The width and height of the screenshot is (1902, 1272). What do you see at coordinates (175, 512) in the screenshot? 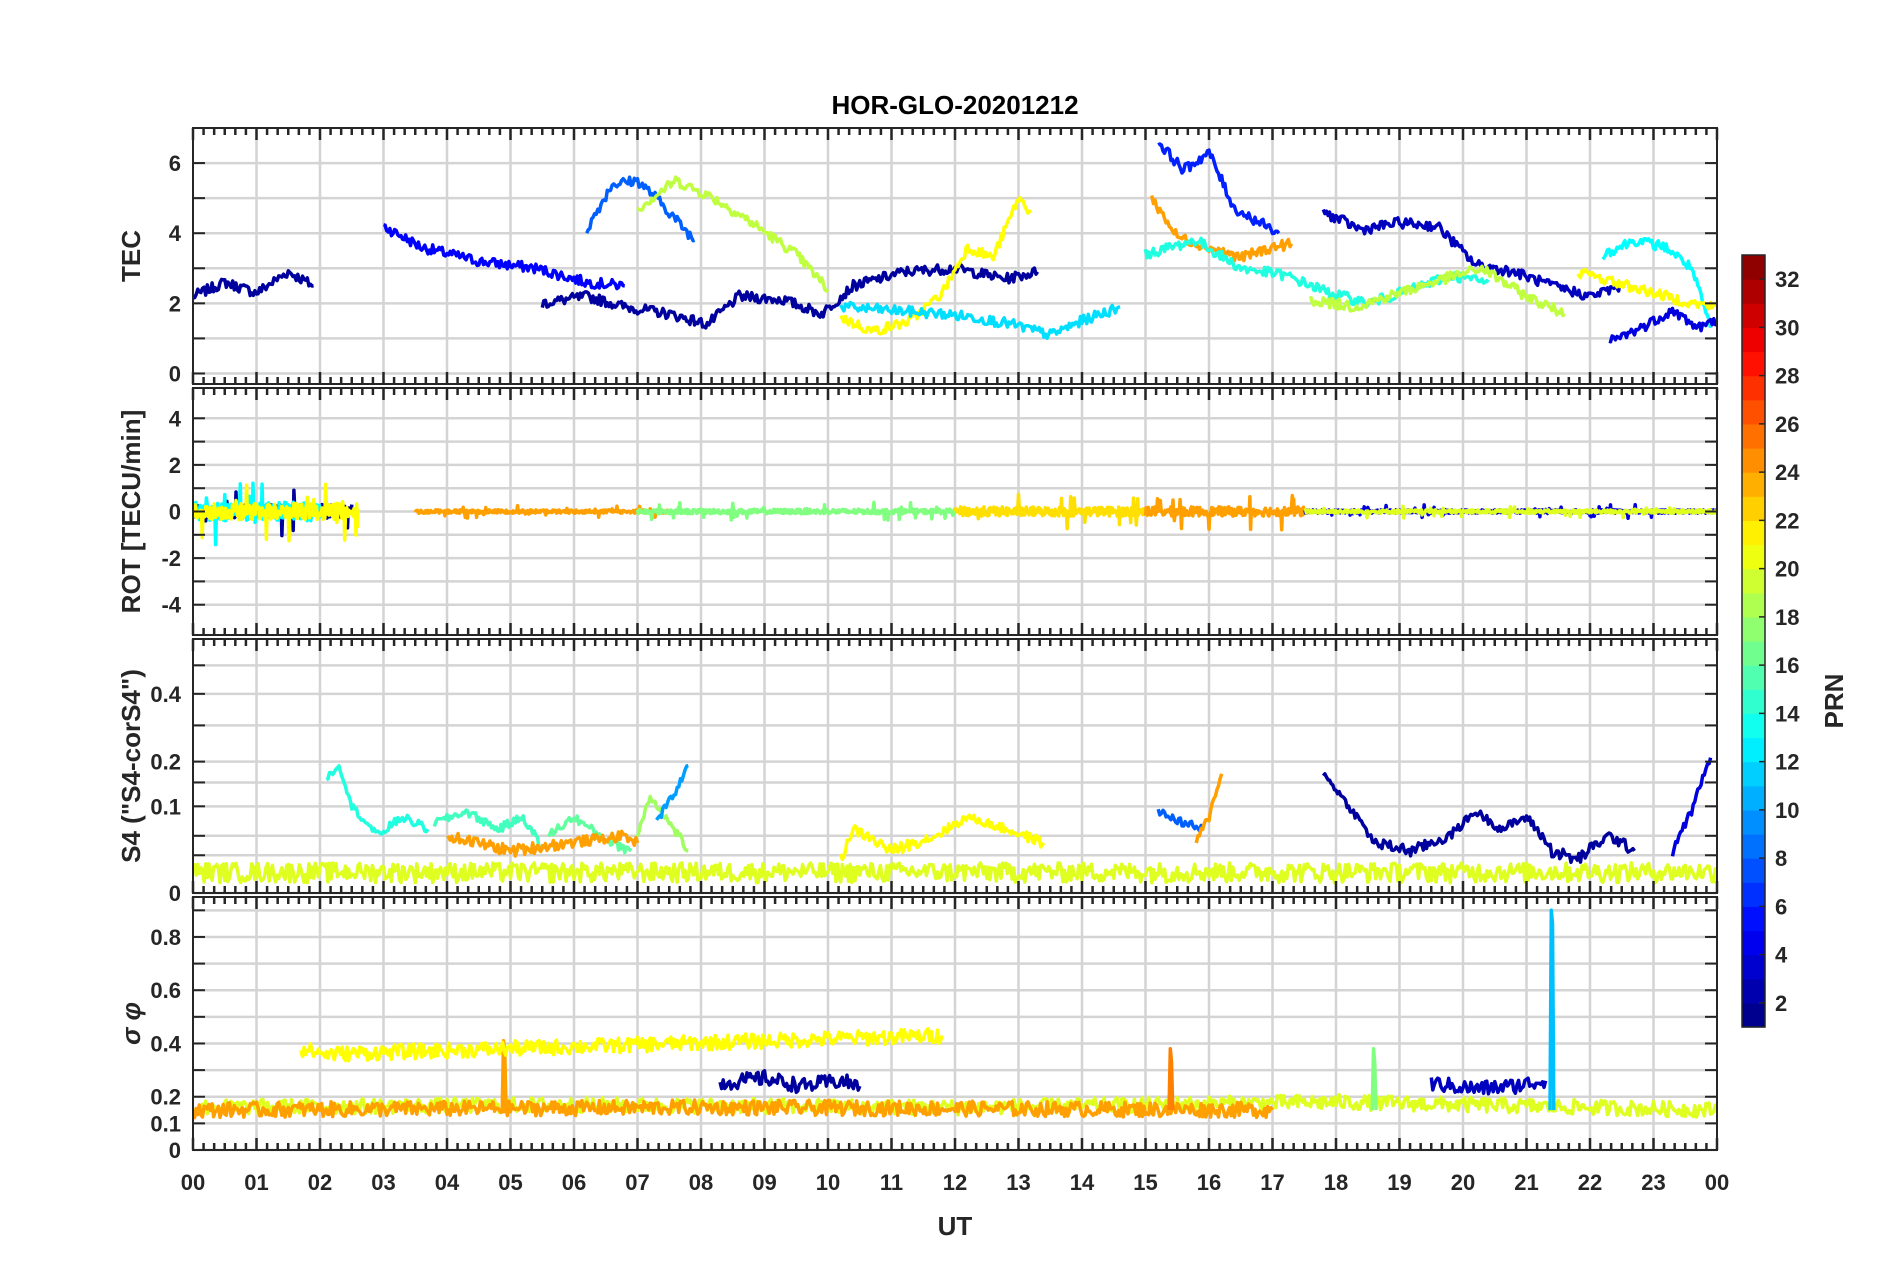
I see `y-tick-label: 0` at bounding box center [175, 512].